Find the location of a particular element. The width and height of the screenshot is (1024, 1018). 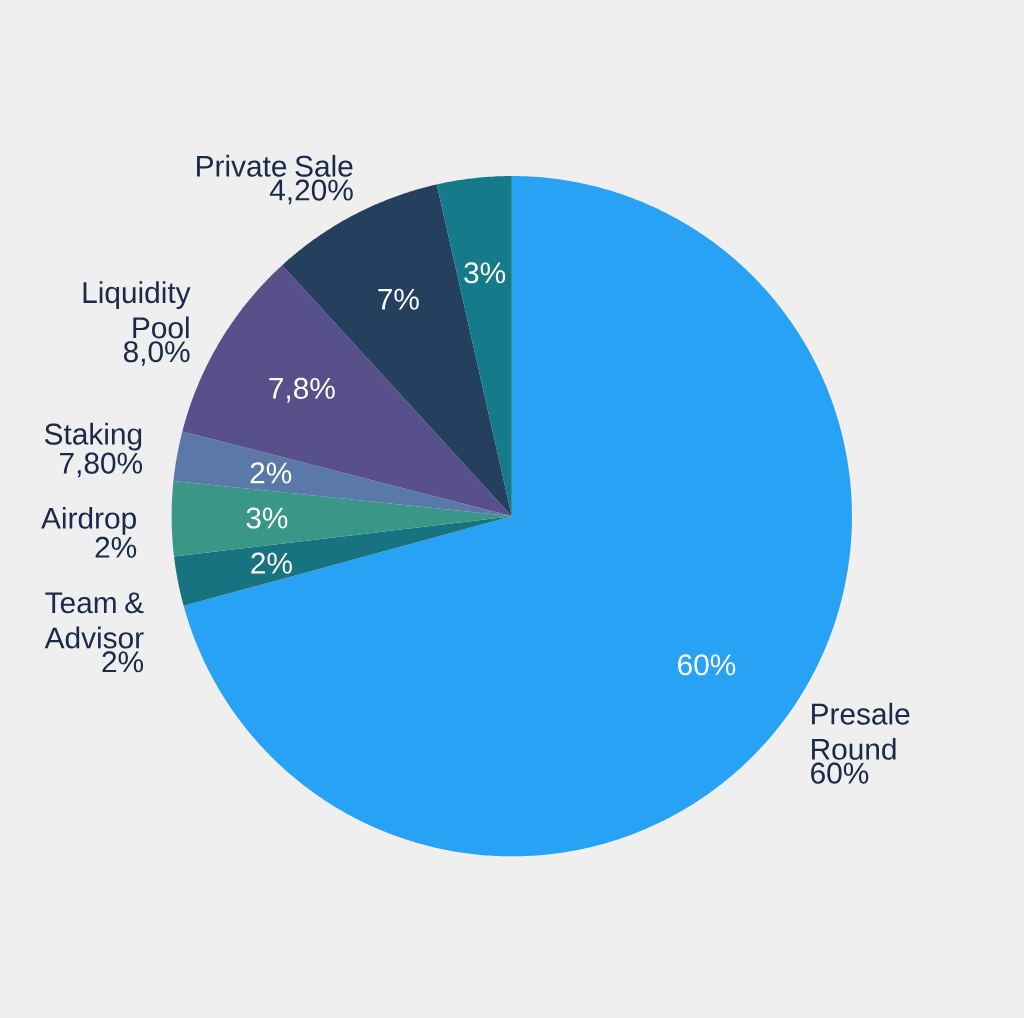

slice-label: Team & Advisor is located at coordinates (94, 620).